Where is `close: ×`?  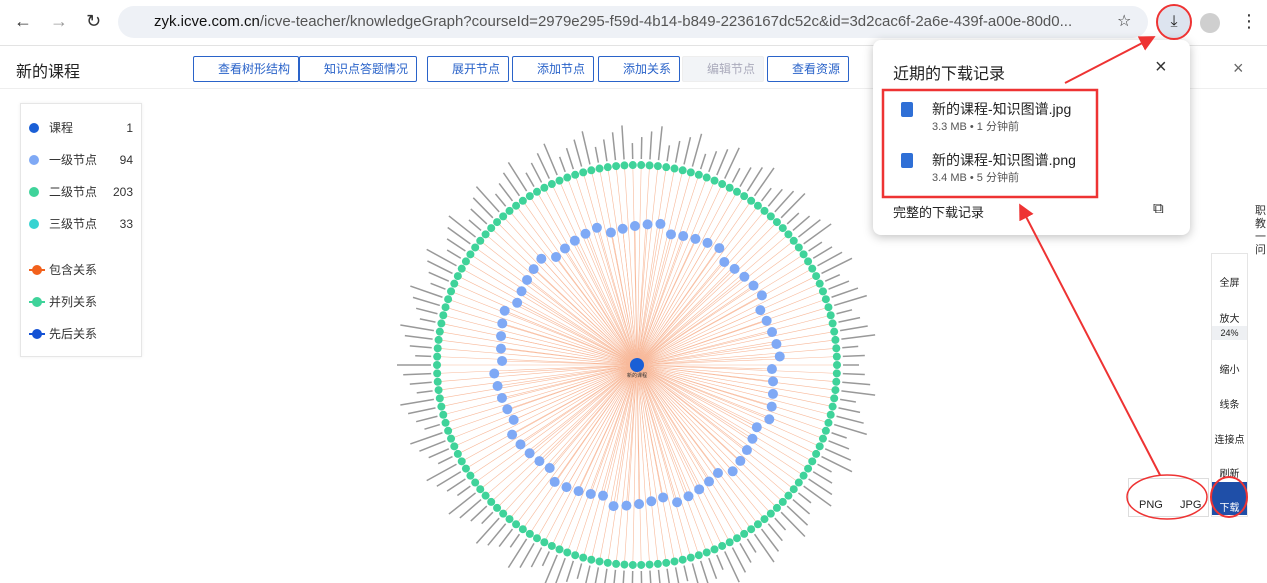 close: × is located at coordinates (1238, 68).